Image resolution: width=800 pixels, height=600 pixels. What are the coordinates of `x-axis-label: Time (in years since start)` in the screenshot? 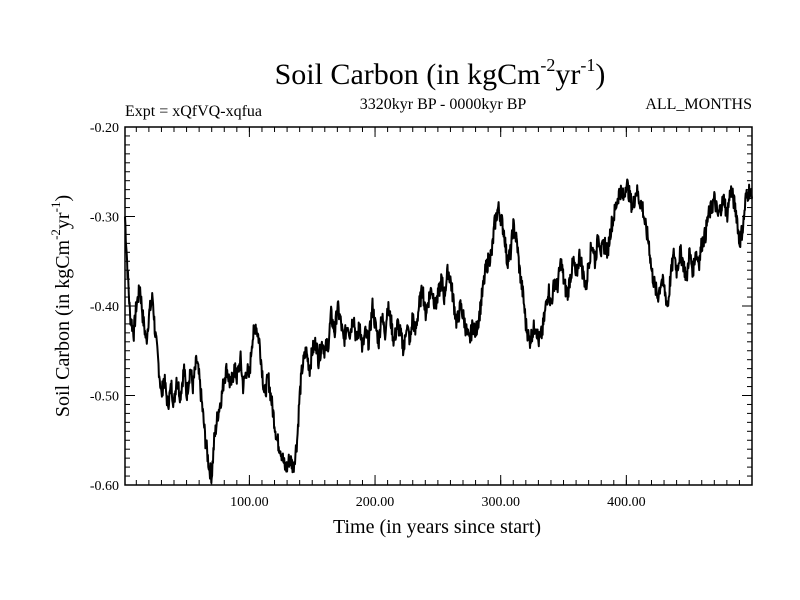 It's located at (437, 527).